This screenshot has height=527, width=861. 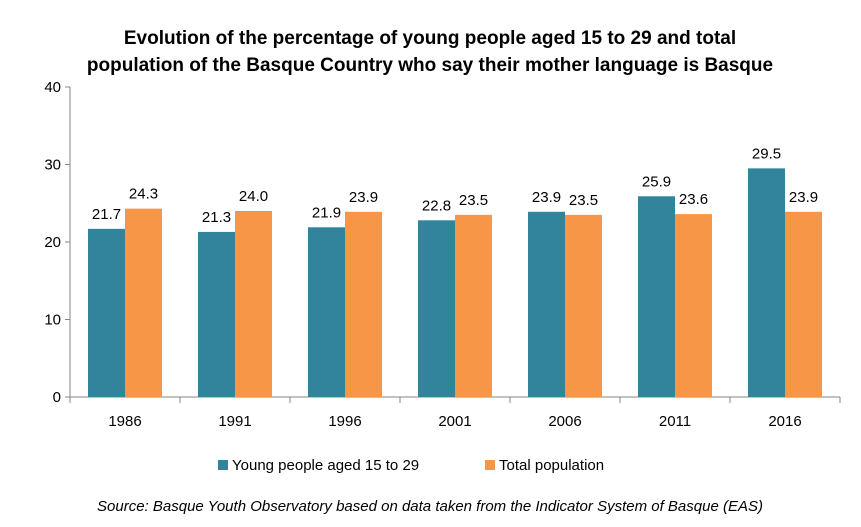 I want to click on y-tick-label: 20, so click(x=52, y=242).